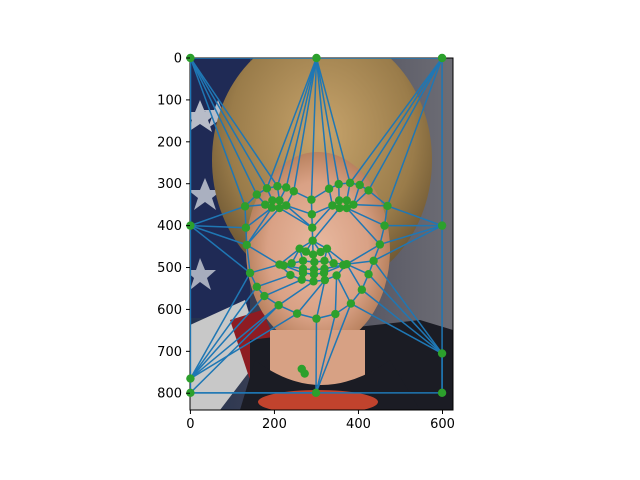  Describe the element at coordinates (169, 100) in the screenshot. I see `y-tick-label: 100` at that location.